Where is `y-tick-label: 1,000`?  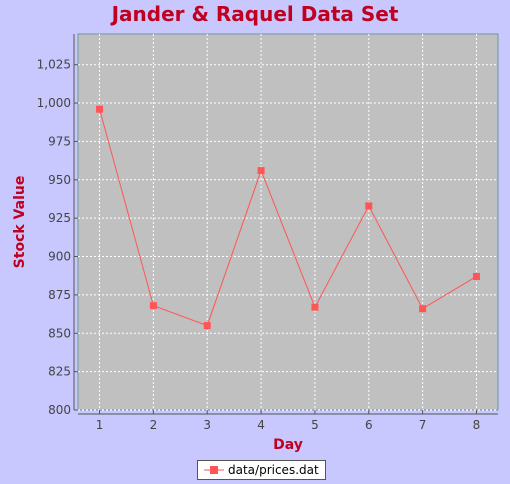
y-tick-label: 1,000 is located at coordinates (54, 103).